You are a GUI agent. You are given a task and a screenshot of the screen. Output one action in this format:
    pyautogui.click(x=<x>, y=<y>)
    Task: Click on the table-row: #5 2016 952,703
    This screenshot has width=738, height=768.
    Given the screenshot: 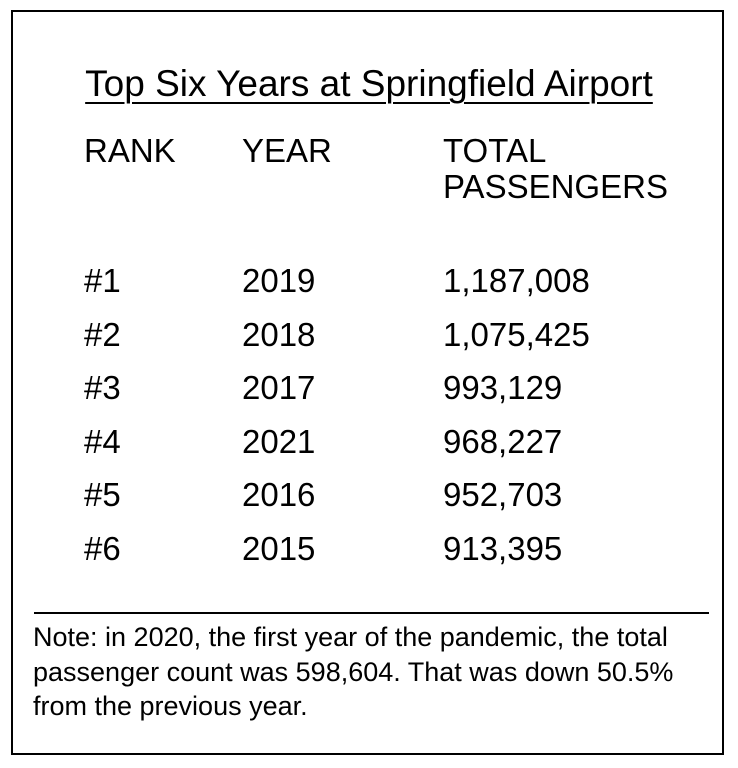 What is the action you would take?
    pyautogui.click(x=369, y=503)
    